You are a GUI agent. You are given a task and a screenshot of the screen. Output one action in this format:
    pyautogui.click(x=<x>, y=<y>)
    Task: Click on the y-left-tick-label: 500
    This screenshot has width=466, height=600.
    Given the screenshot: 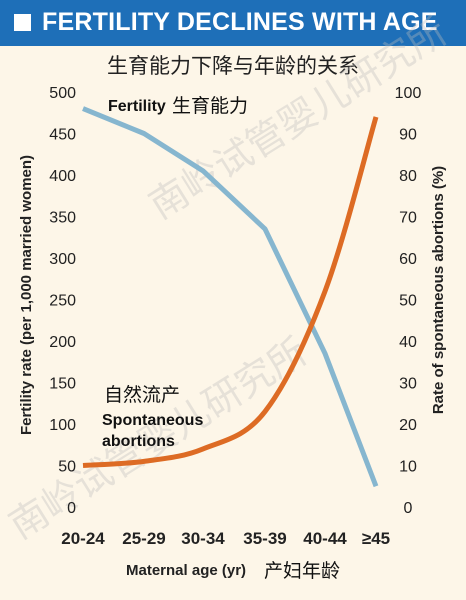 What is the action you would take?
    pyautogui.click(x=62, y=93)
    